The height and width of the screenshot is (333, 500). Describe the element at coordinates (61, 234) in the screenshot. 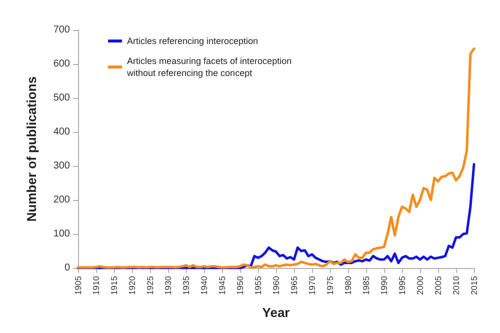

I see `y-tick-label: 100` at that location.